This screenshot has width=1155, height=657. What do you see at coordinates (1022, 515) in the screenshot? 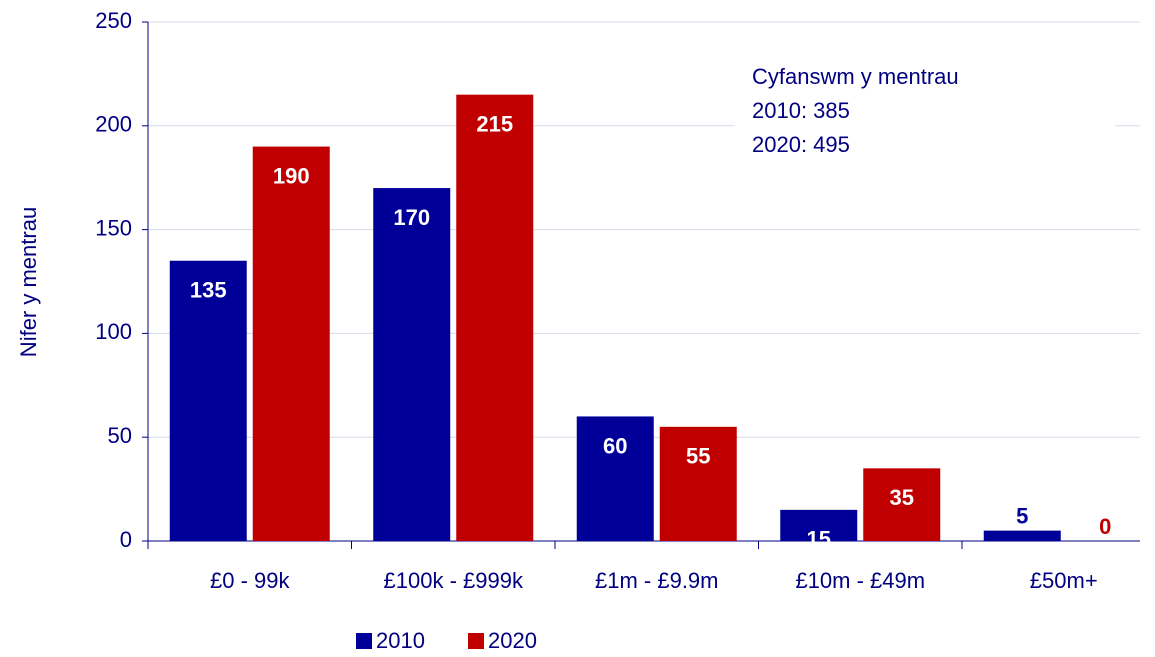
I see `data-label: 5` at bounding box center [1022, 515].